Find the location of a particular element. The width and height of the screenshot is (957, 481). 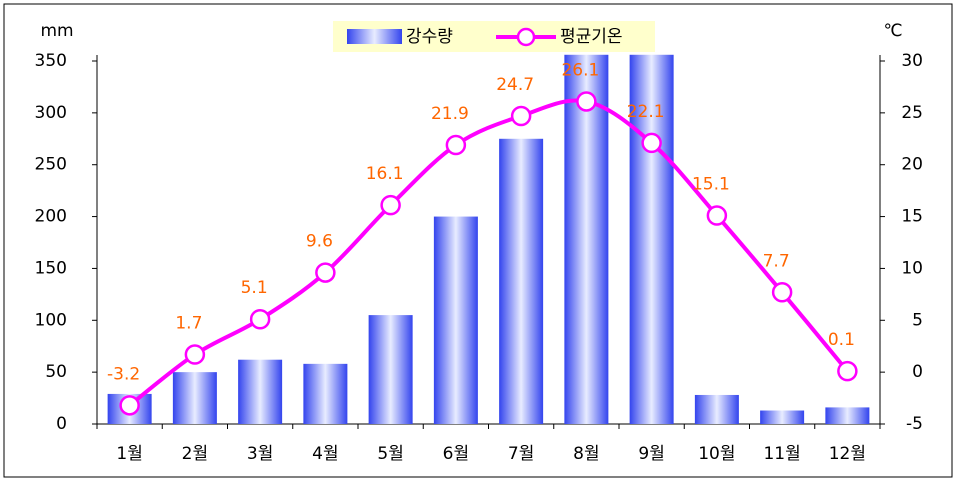

x-tick-label: 2월 is located at coordinates (195, 454).